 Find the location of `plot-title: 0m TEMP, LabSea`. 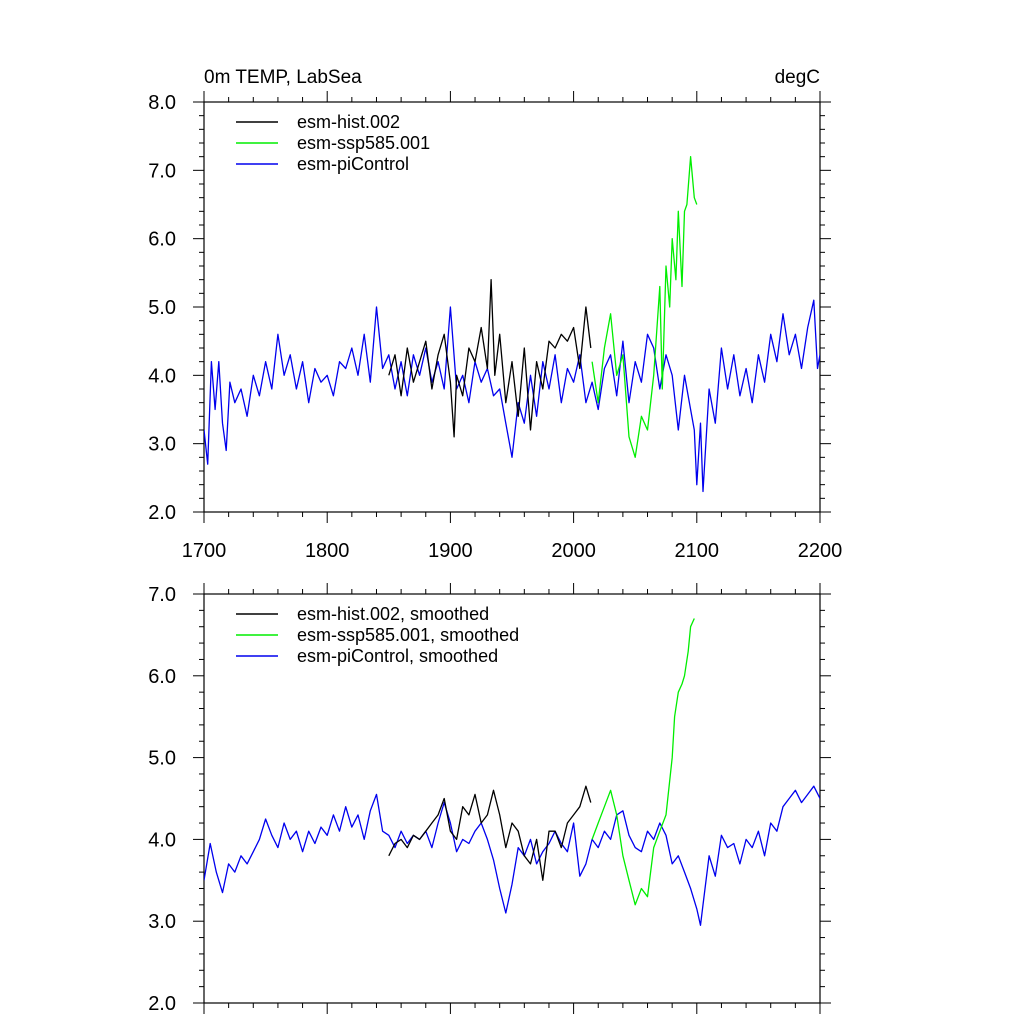

plot-title: 0m TEMP, LabSea is located at coordinates (283, 77).